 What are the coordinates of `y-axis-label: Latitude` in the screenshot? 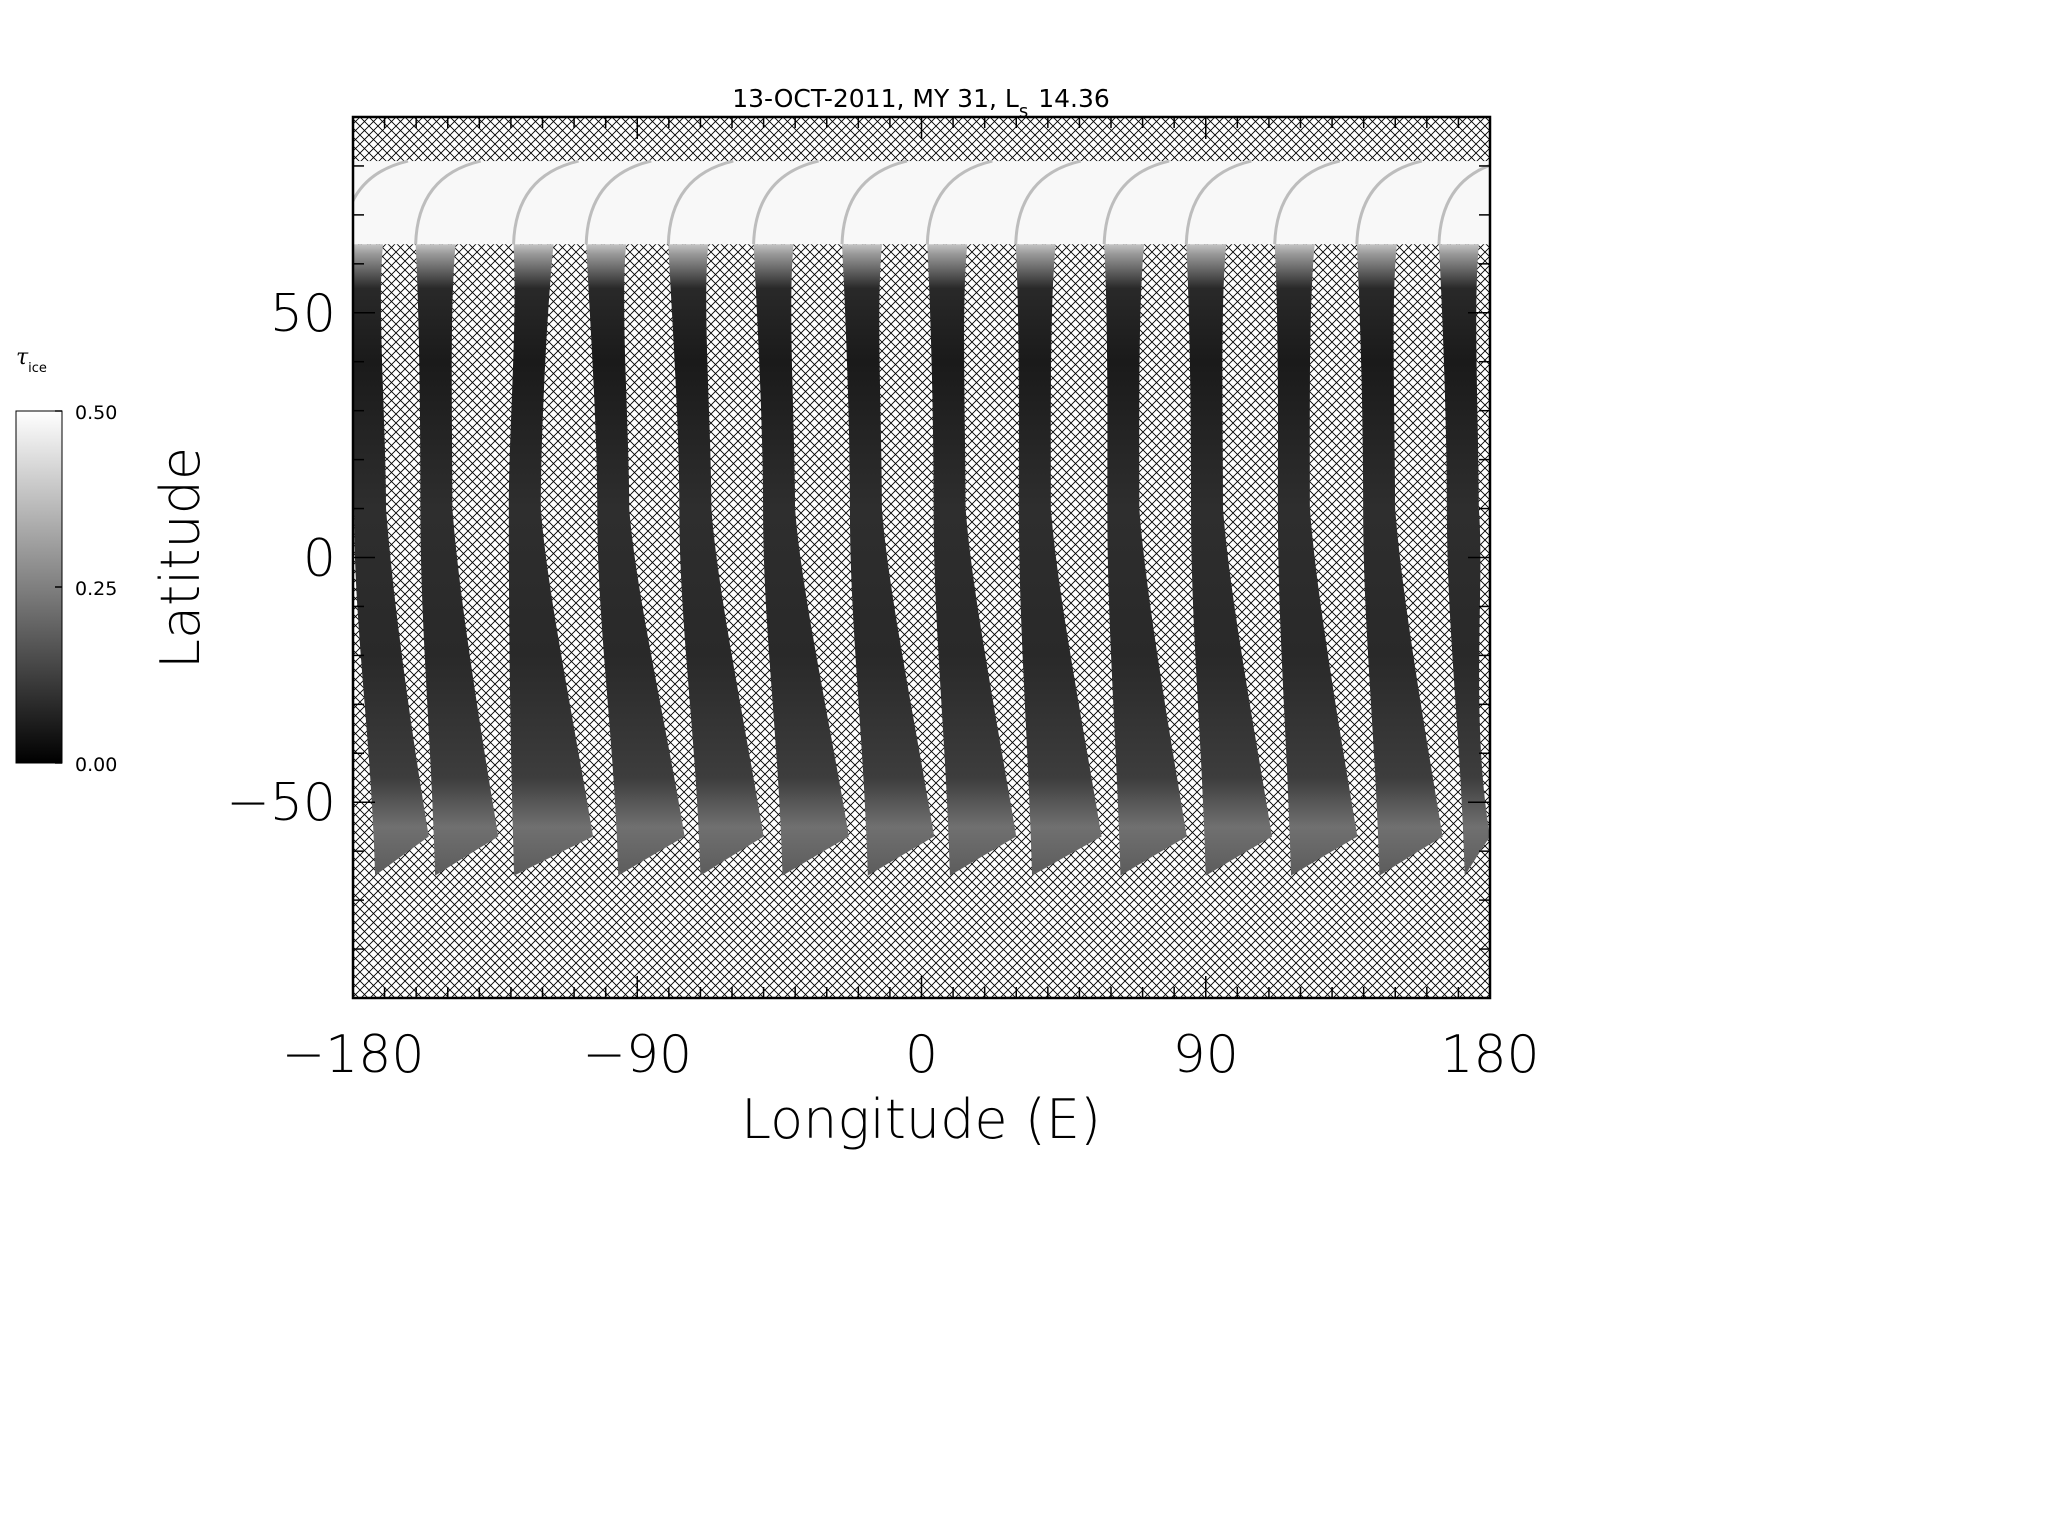 It's located at (180, 558).